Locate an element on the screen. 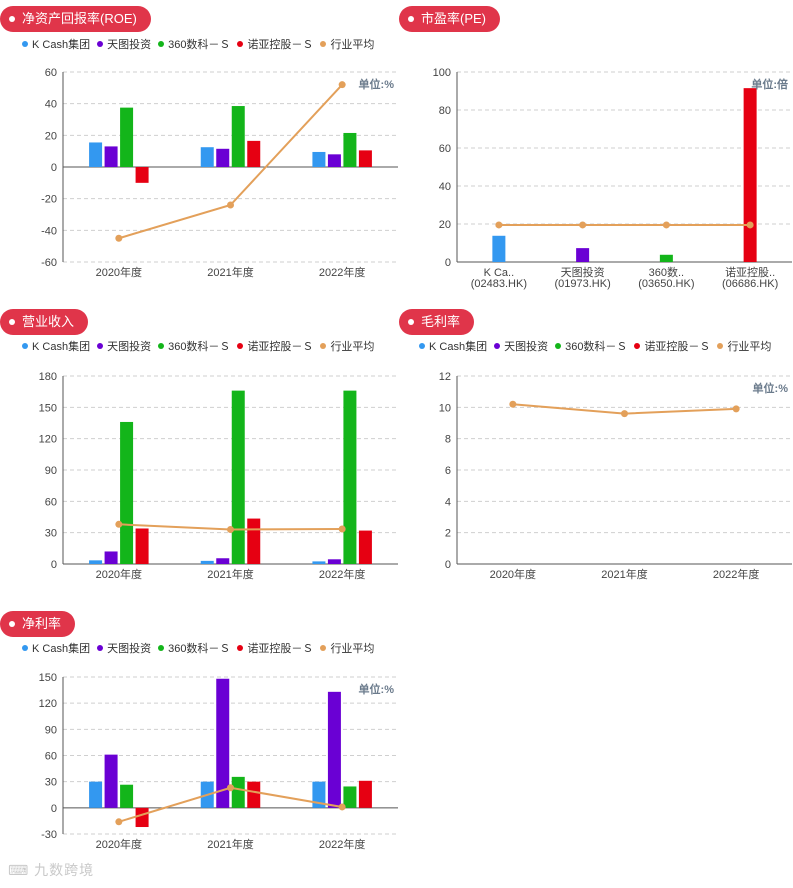 This screenshot has width=793, height=888. pe-title-pill: 市盈率(PE) is located at coordinates (450, 19).